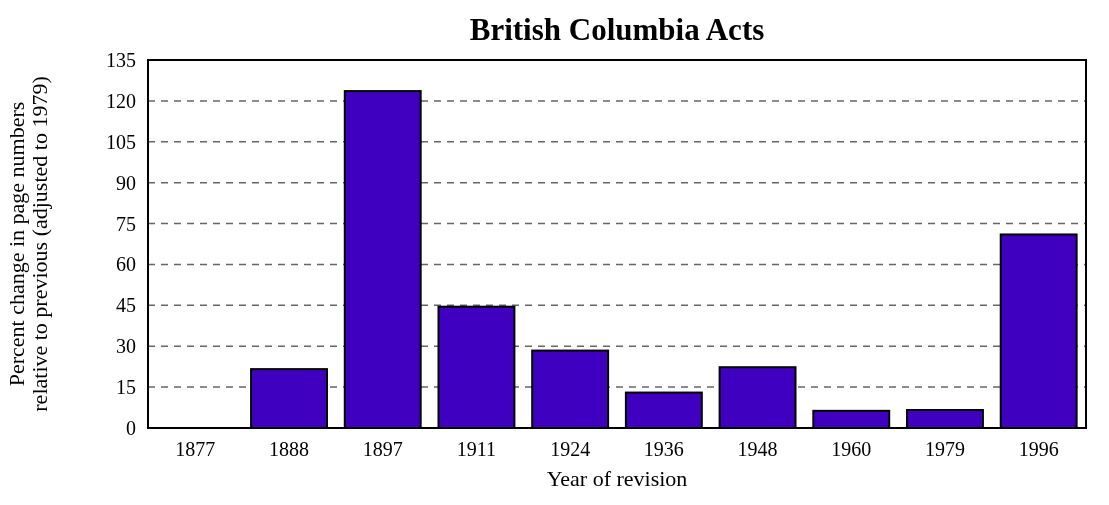 This screenshot has width=1109, height=505. Describe the element at coordinates (121, 60) in the screenshot. I see `y-tick-label: 135` at that location.